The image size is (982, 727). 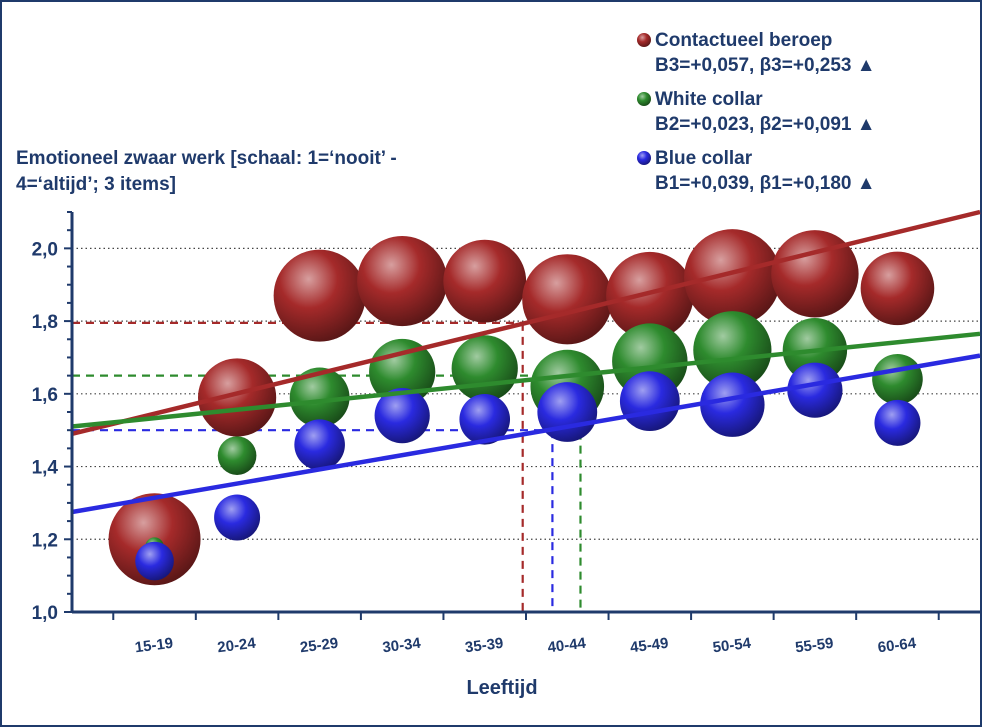 What do you see at coordinates (236, 646) in the screenshot?
I see `x-tick-label: 20-24` at bounding box center [236, 646].